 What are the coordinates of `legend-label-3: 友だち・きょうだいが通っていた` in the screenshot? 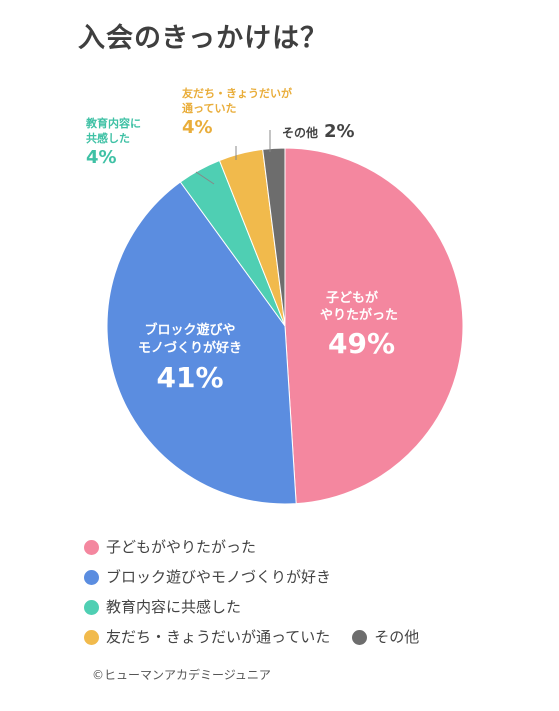 It's located at (218, 637).